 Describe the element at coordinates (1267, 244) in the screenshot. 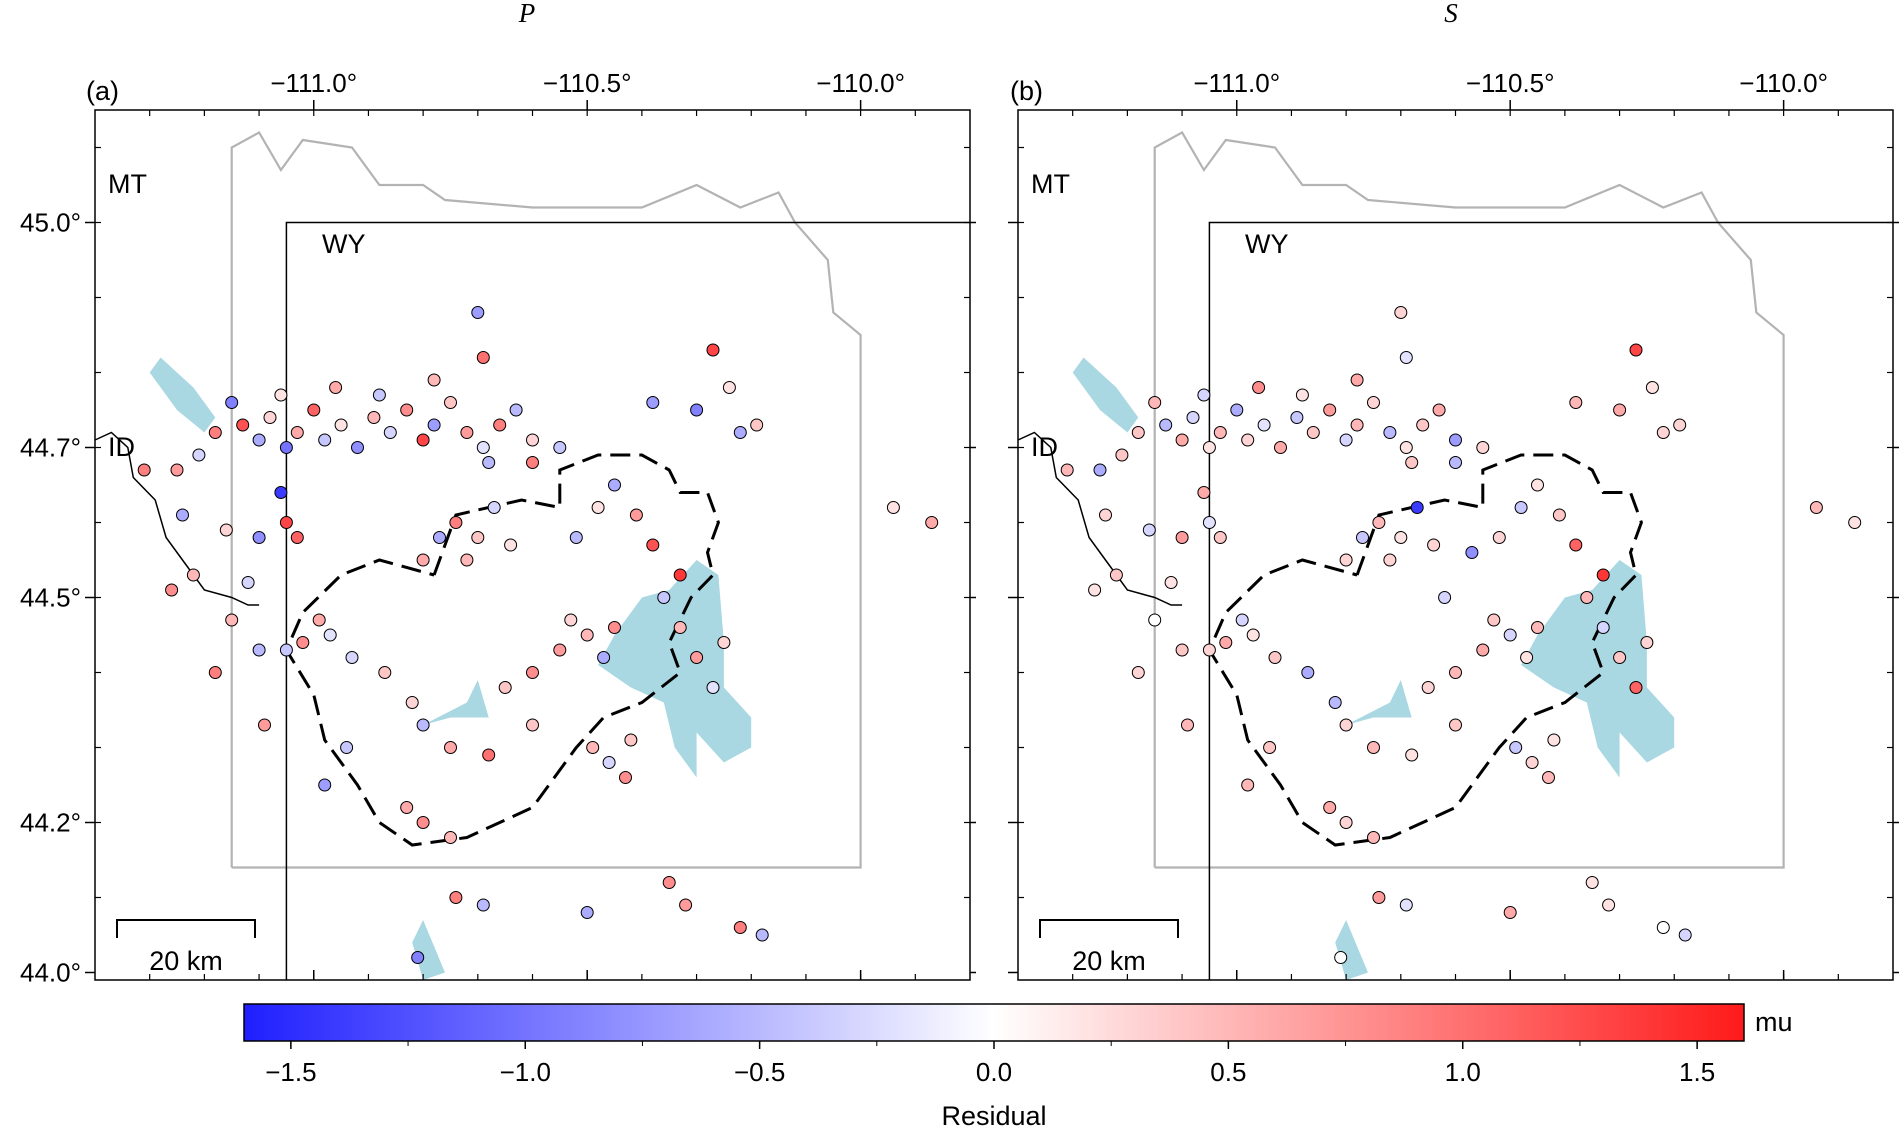

I see `state-label-wy-b: WY` at that location.